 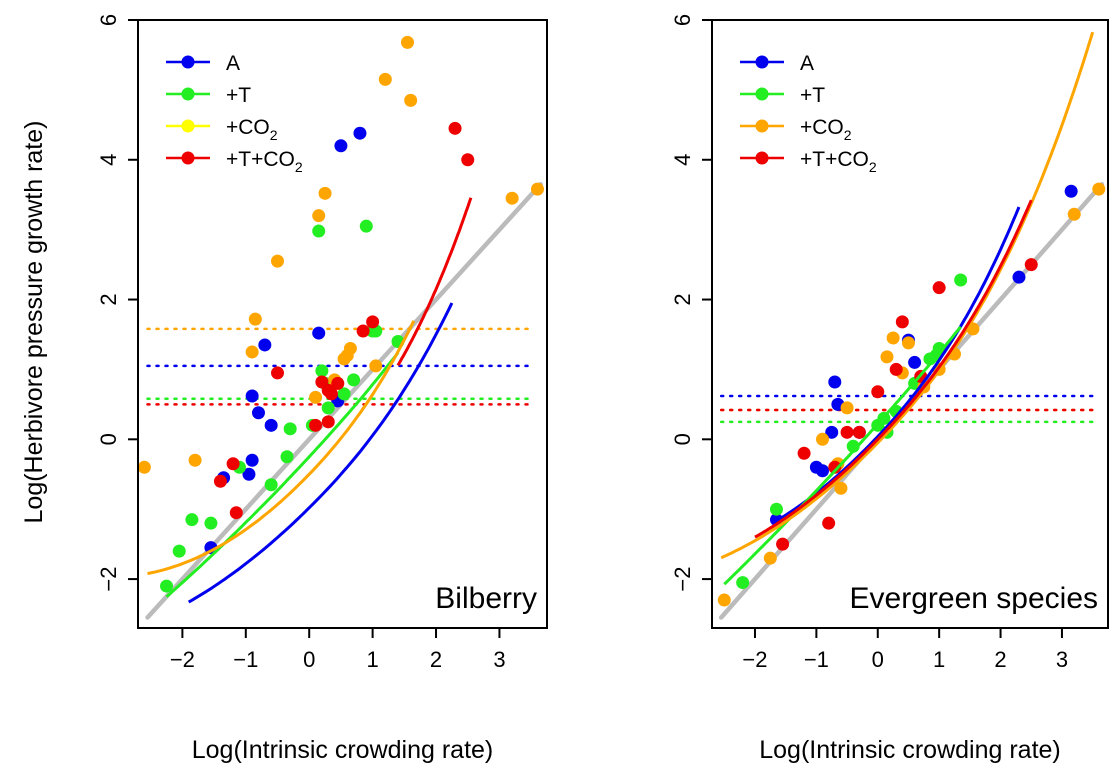 I want to click on x-tick-label: 3, so click(x=499, y=659).